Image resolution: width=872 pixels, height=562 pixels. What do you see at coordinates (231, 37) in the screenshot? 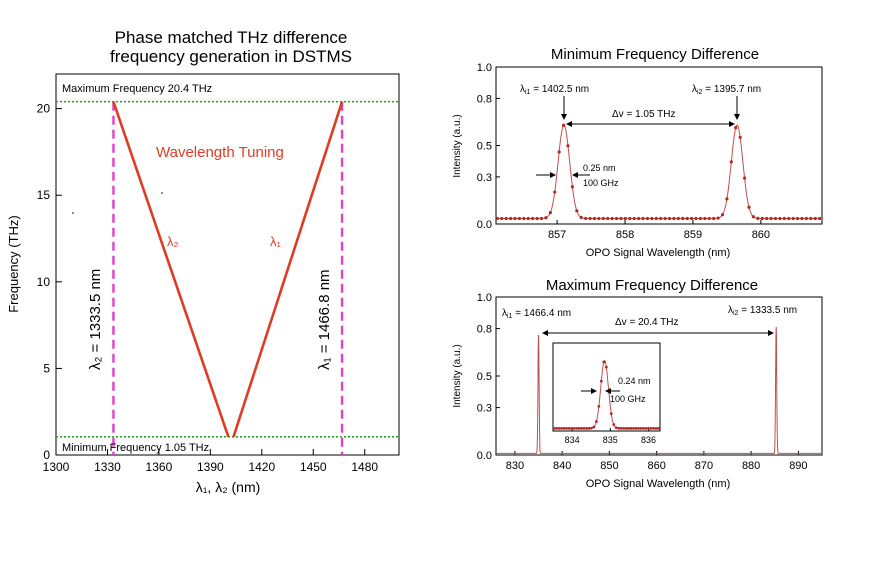
I see `tuning-chart-title-line1: Phase matched THz difference` at bounding box center [231, 37].